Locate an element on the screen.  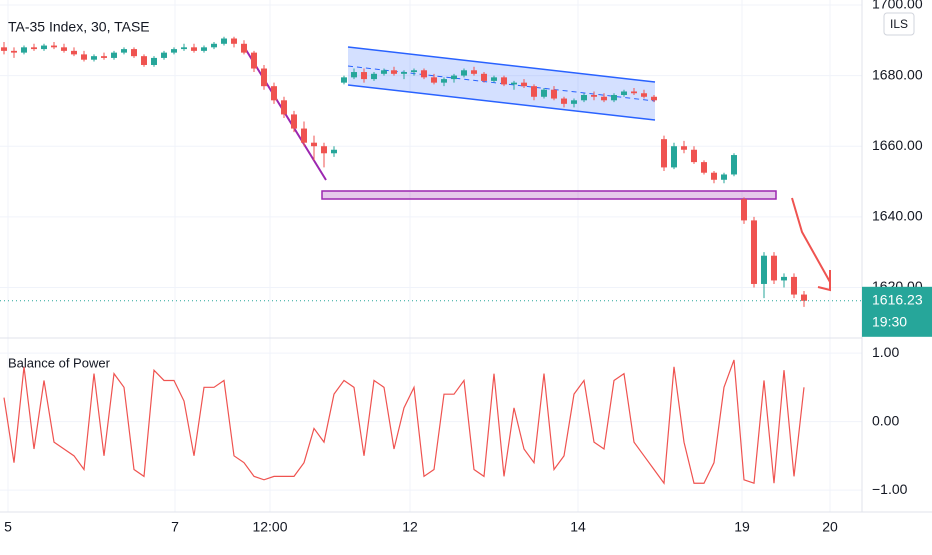
x-tick-label: 12:00 is located at coordinates (269, 527).